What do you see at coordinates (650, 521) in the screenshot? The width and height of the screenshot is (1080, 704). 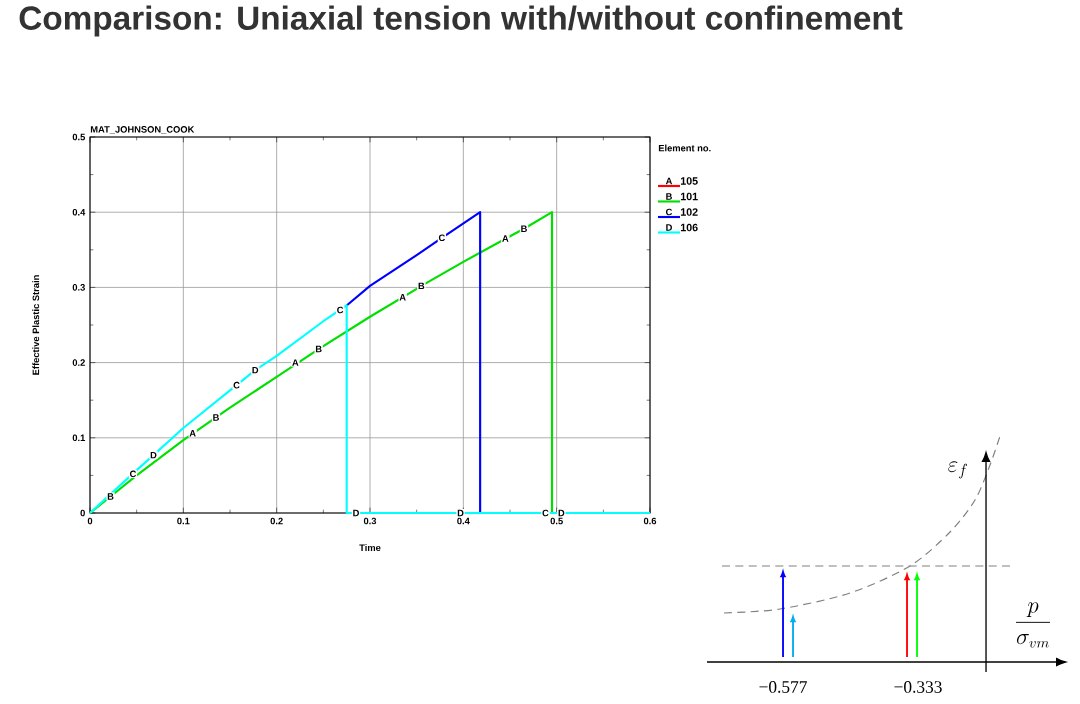 I see `x-tick-label: 0.6` at bounding box center [650, 521].